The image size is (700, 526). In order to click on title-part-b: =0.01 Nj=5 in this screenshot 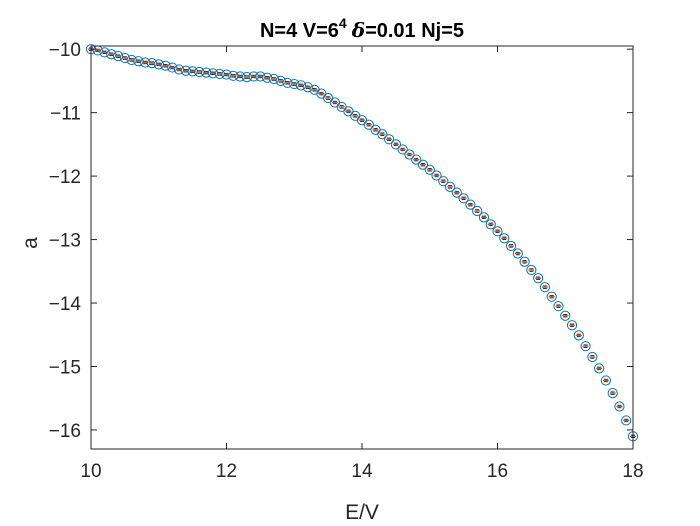, I will do `click(414, 31)`.